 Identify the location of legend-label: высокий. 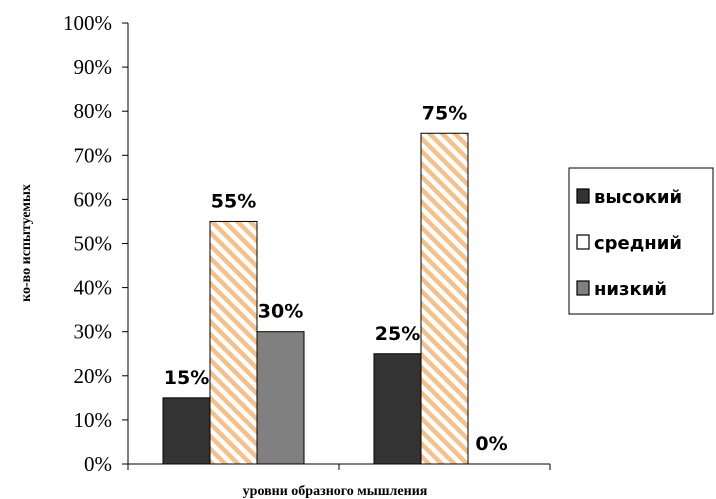
(638, 197).